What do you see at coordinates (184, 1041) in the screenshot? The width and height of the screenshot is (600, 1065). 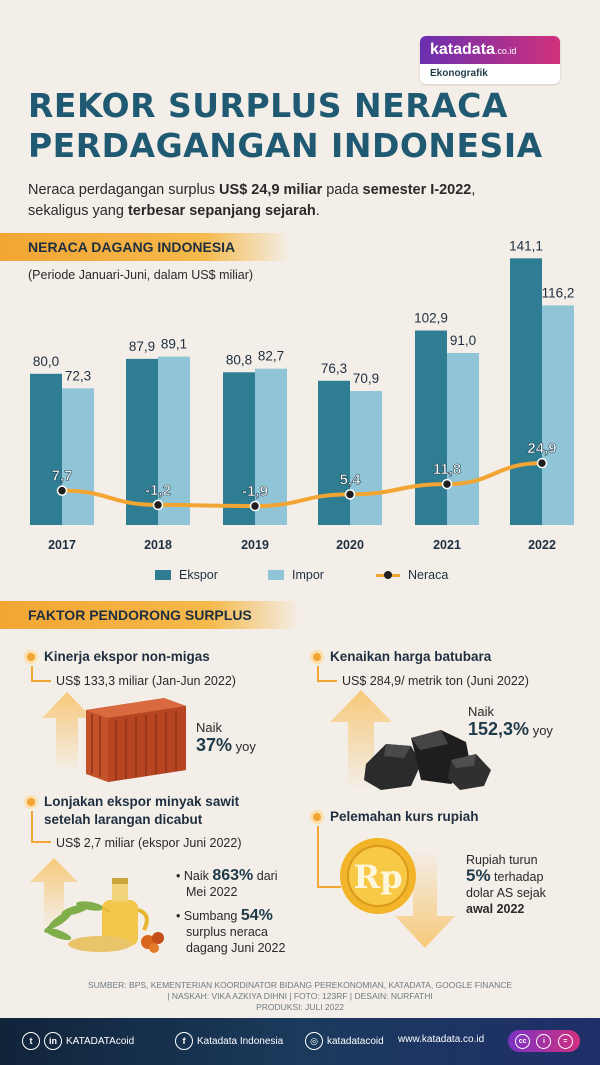 I see `facebook-icon: f` at bounding box center [184, 1041].